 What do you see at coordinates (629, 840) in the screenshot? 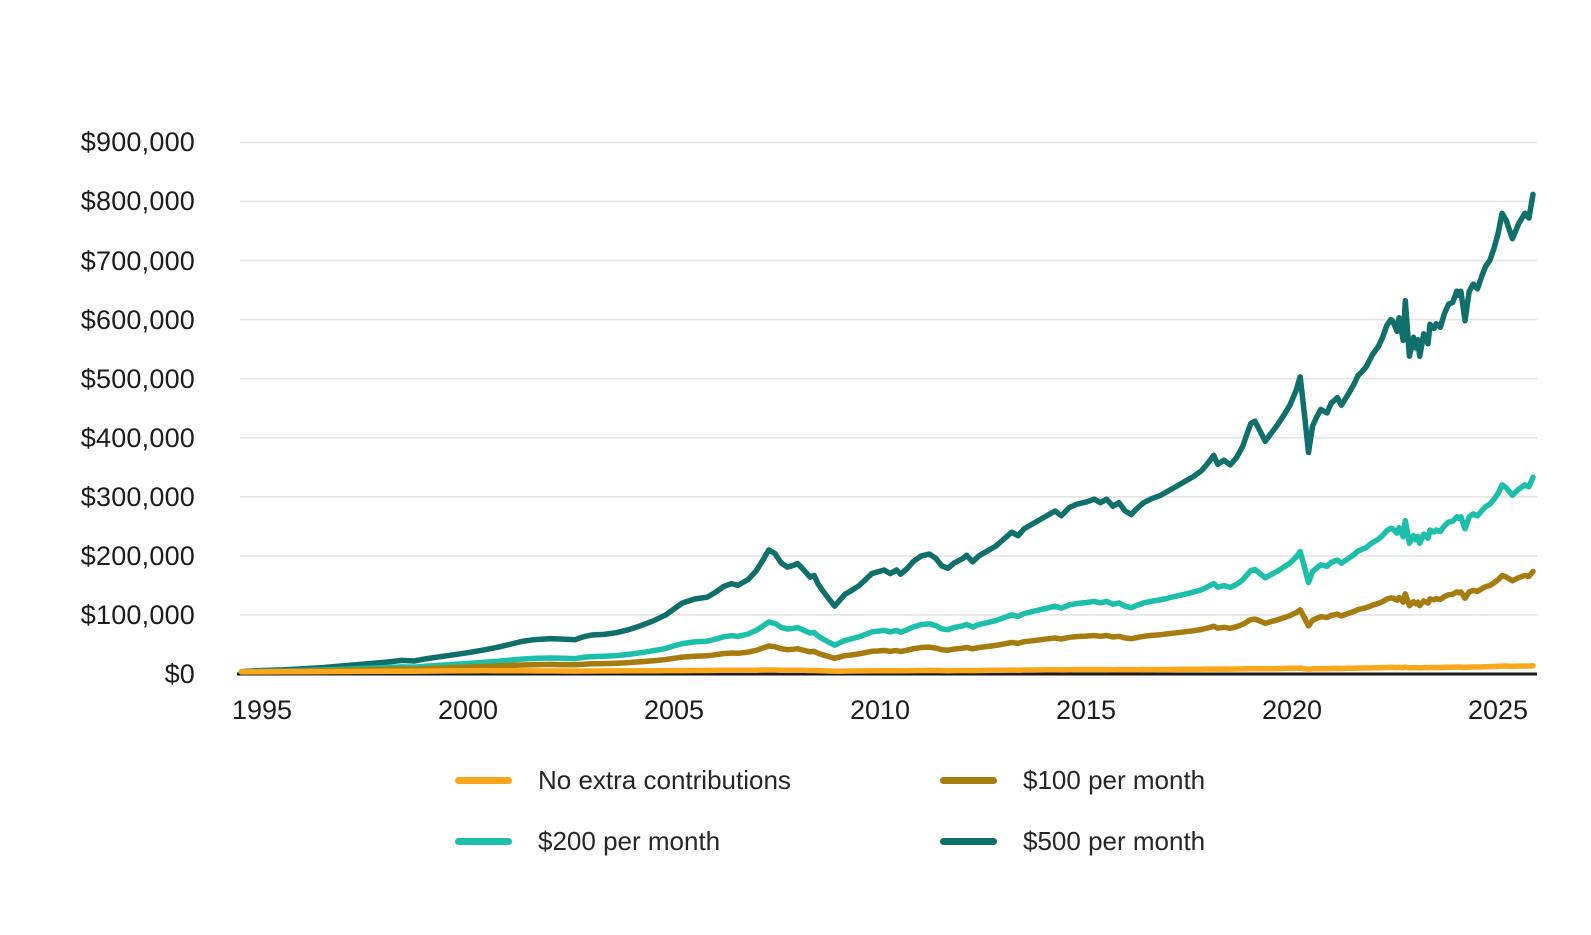
I see `legend-label: $200 per month` at bounding box center [629, 840].